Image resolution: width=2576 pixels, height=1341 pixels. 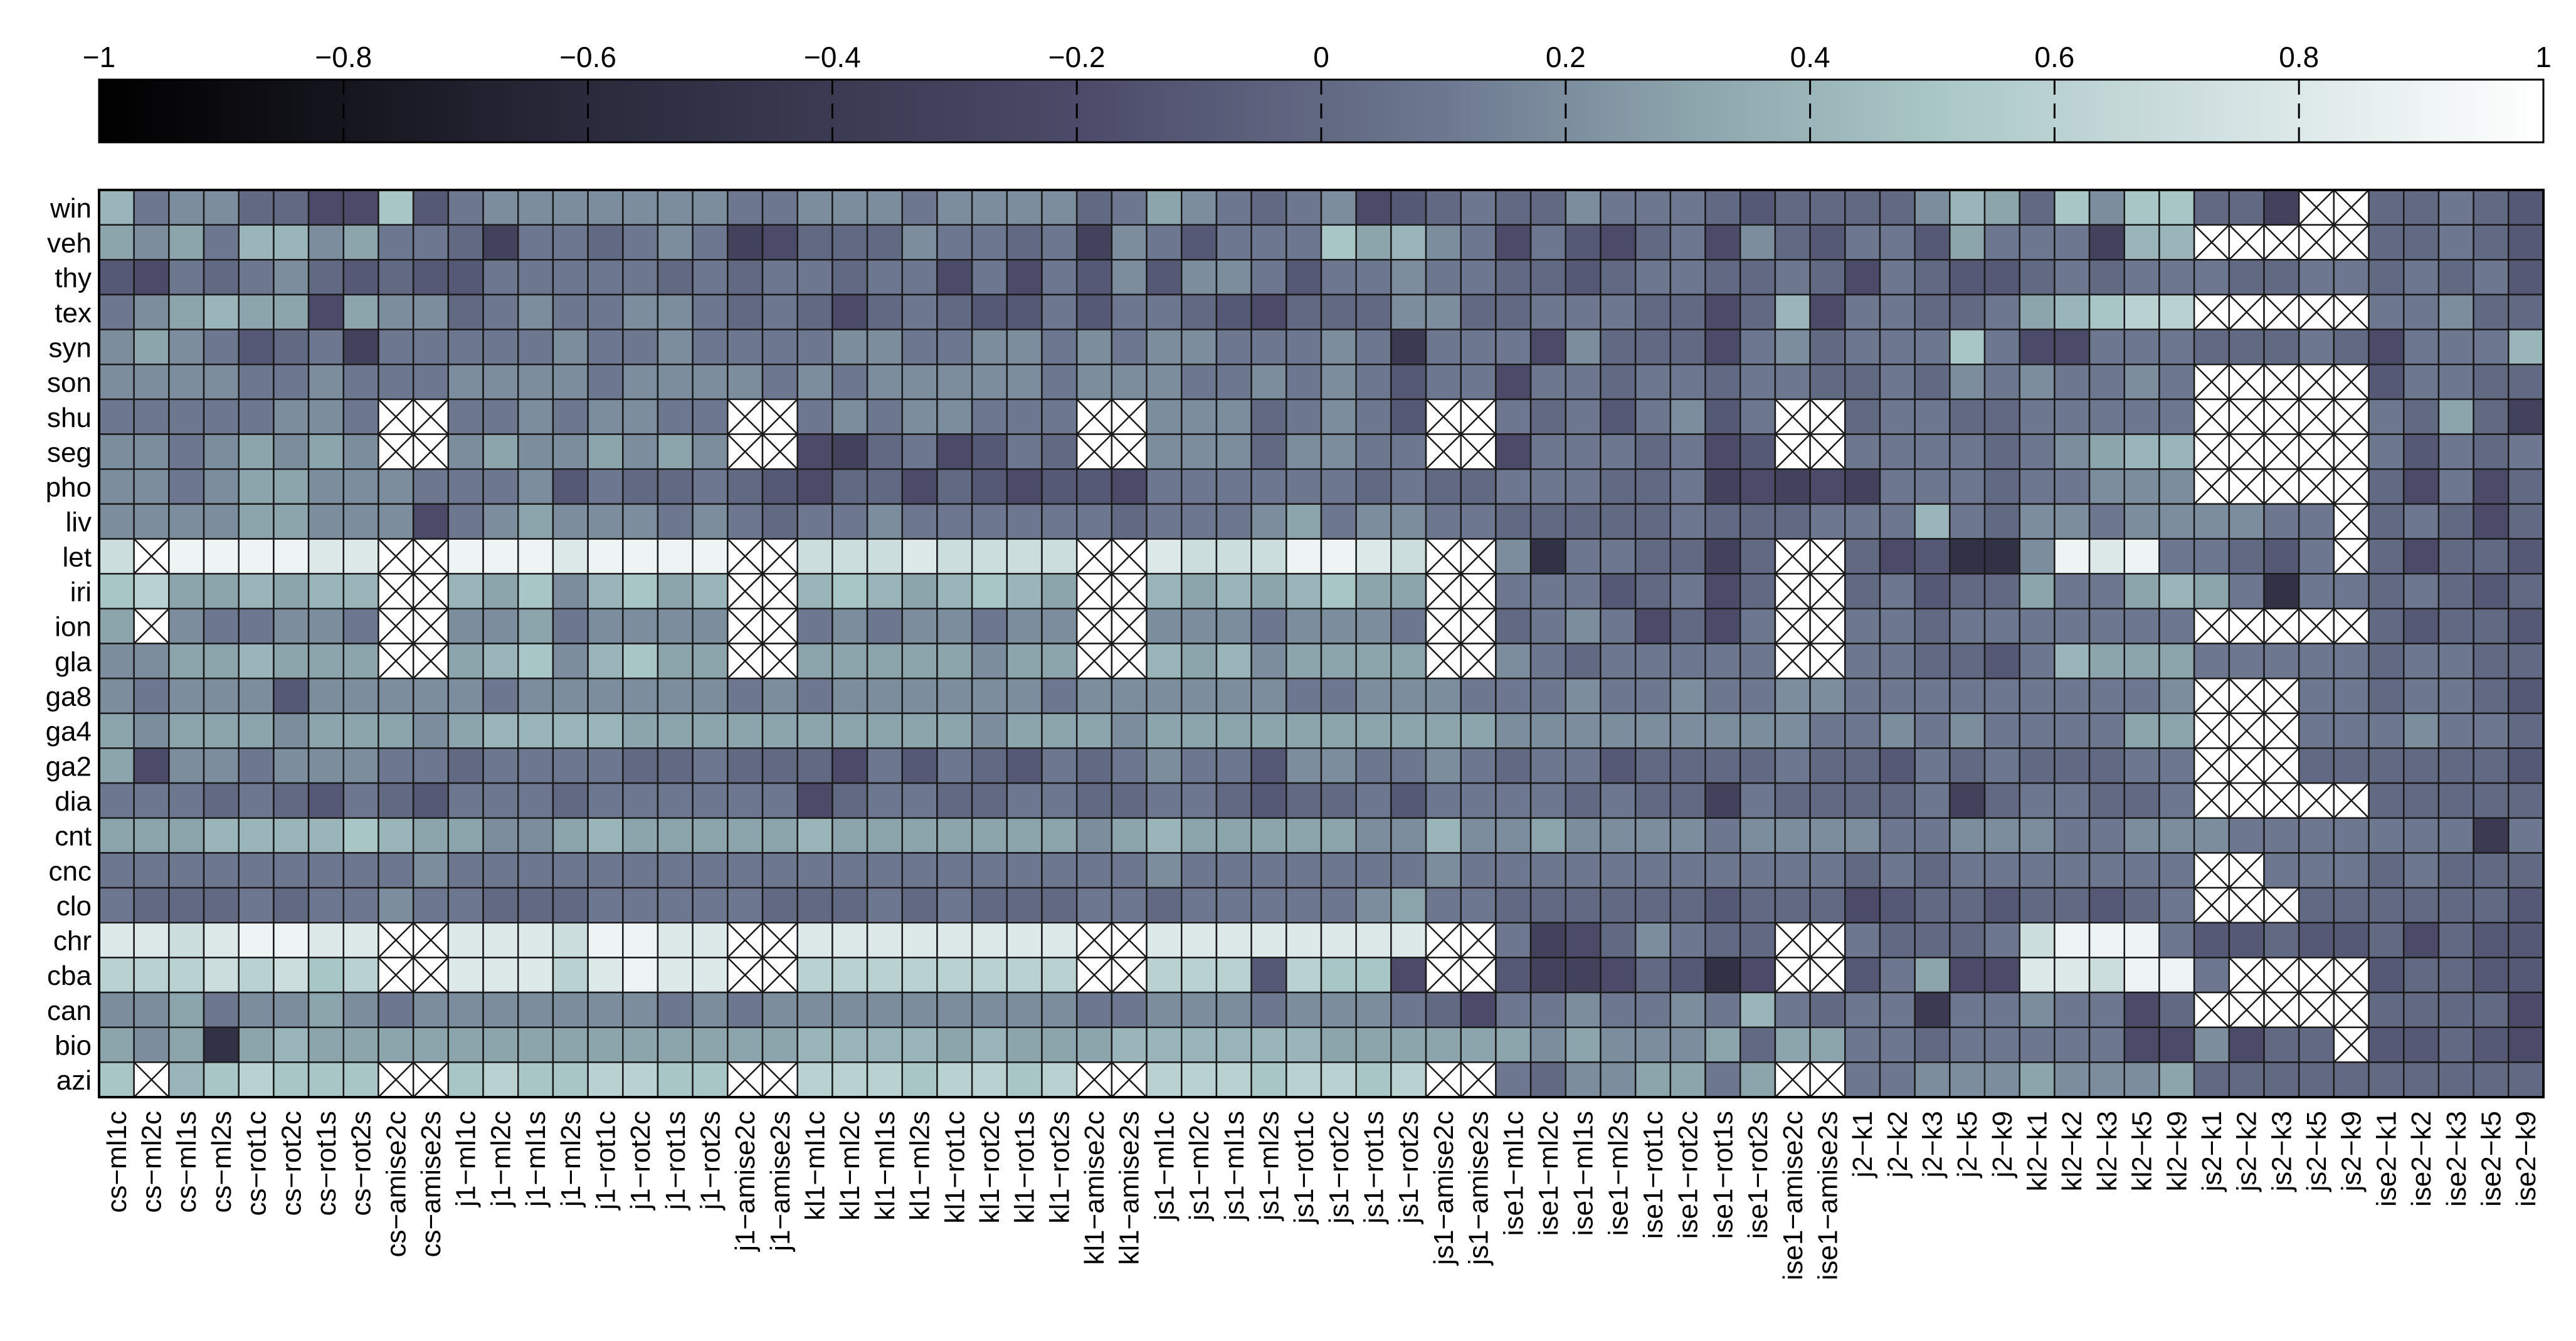 What do you see at coordinates (69, 975) in the screenshot?
I see `row-label: cba` at bounding box center [69, 975].